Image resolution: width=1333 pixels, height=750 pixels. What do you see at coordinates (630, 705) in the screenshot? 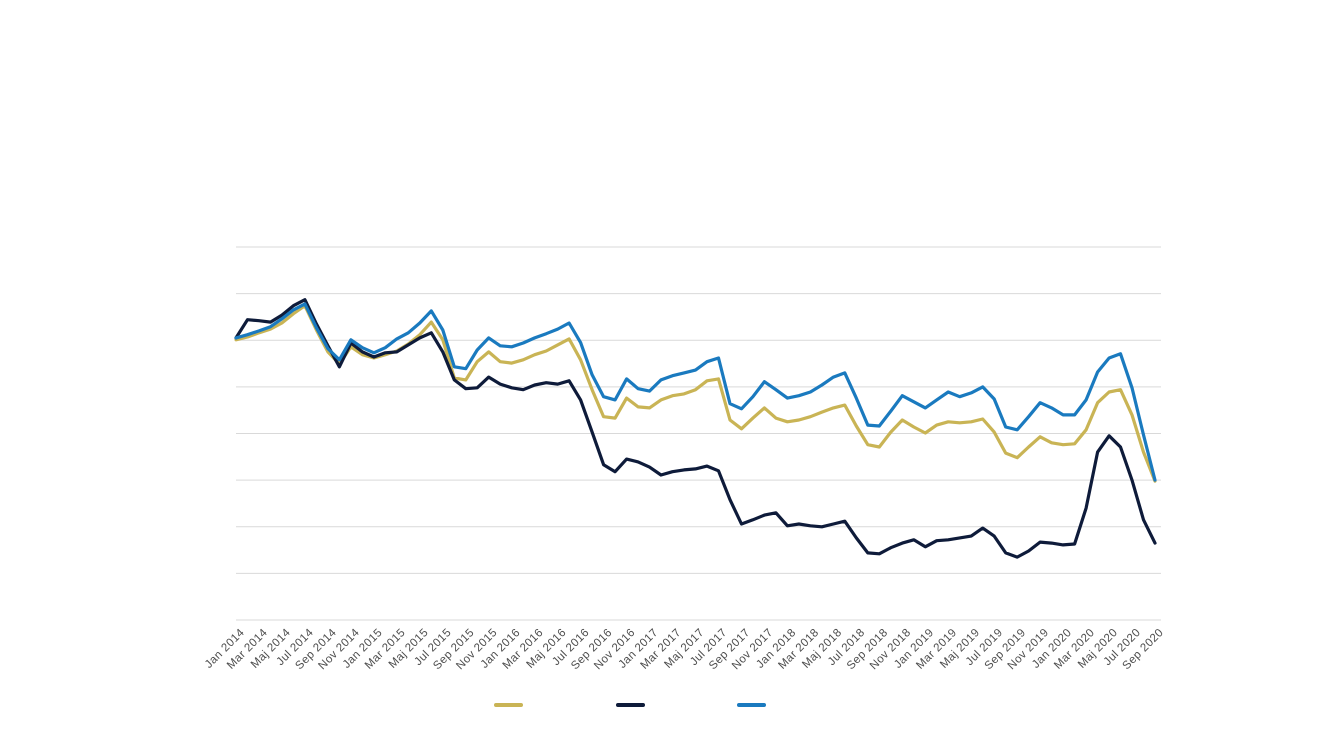
I see `legend-swatch-navy` at bounding box center [630, 705].